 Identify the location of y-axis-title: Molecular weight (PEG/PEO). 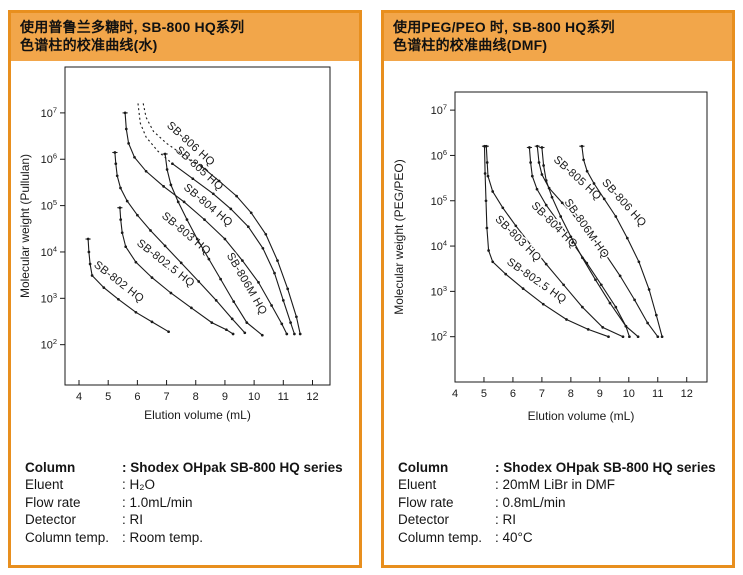
(399, 236).